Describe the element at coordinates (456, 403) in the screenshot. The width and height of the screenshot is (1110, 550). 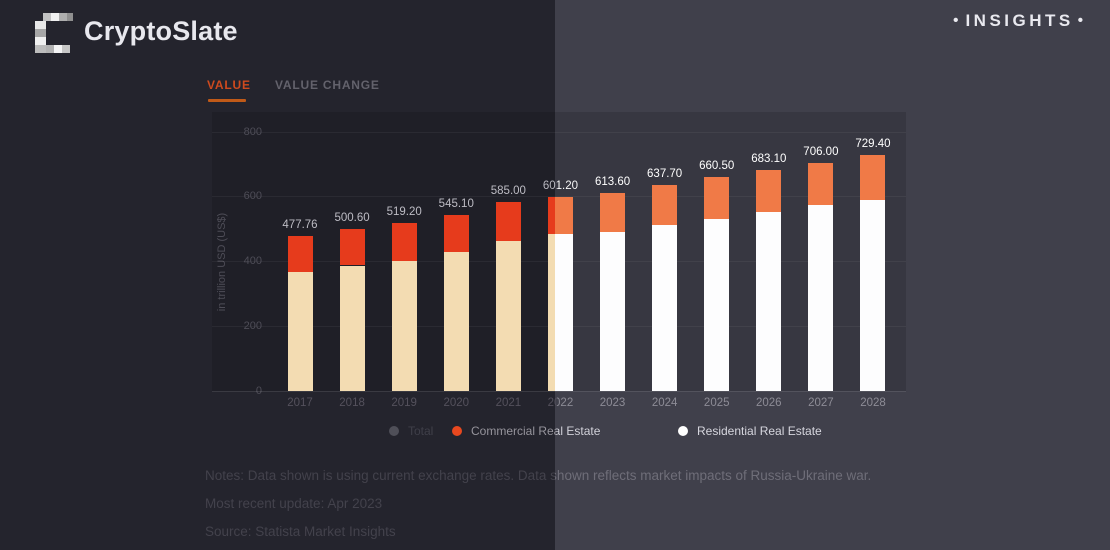
I see `year-label-2020: 2020` at that location.